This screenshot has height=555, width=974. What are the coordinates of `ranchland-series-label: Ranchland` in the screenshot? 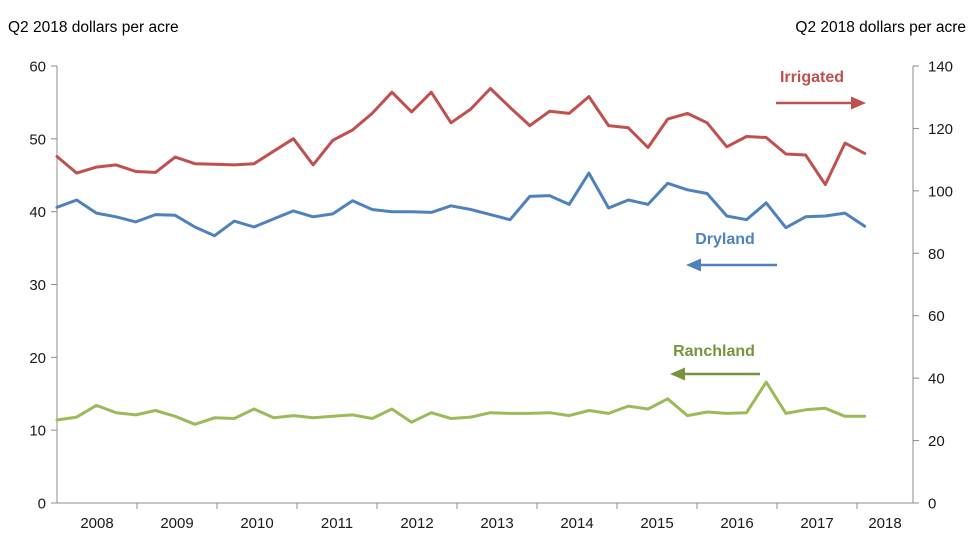 It's located at (714, 351).